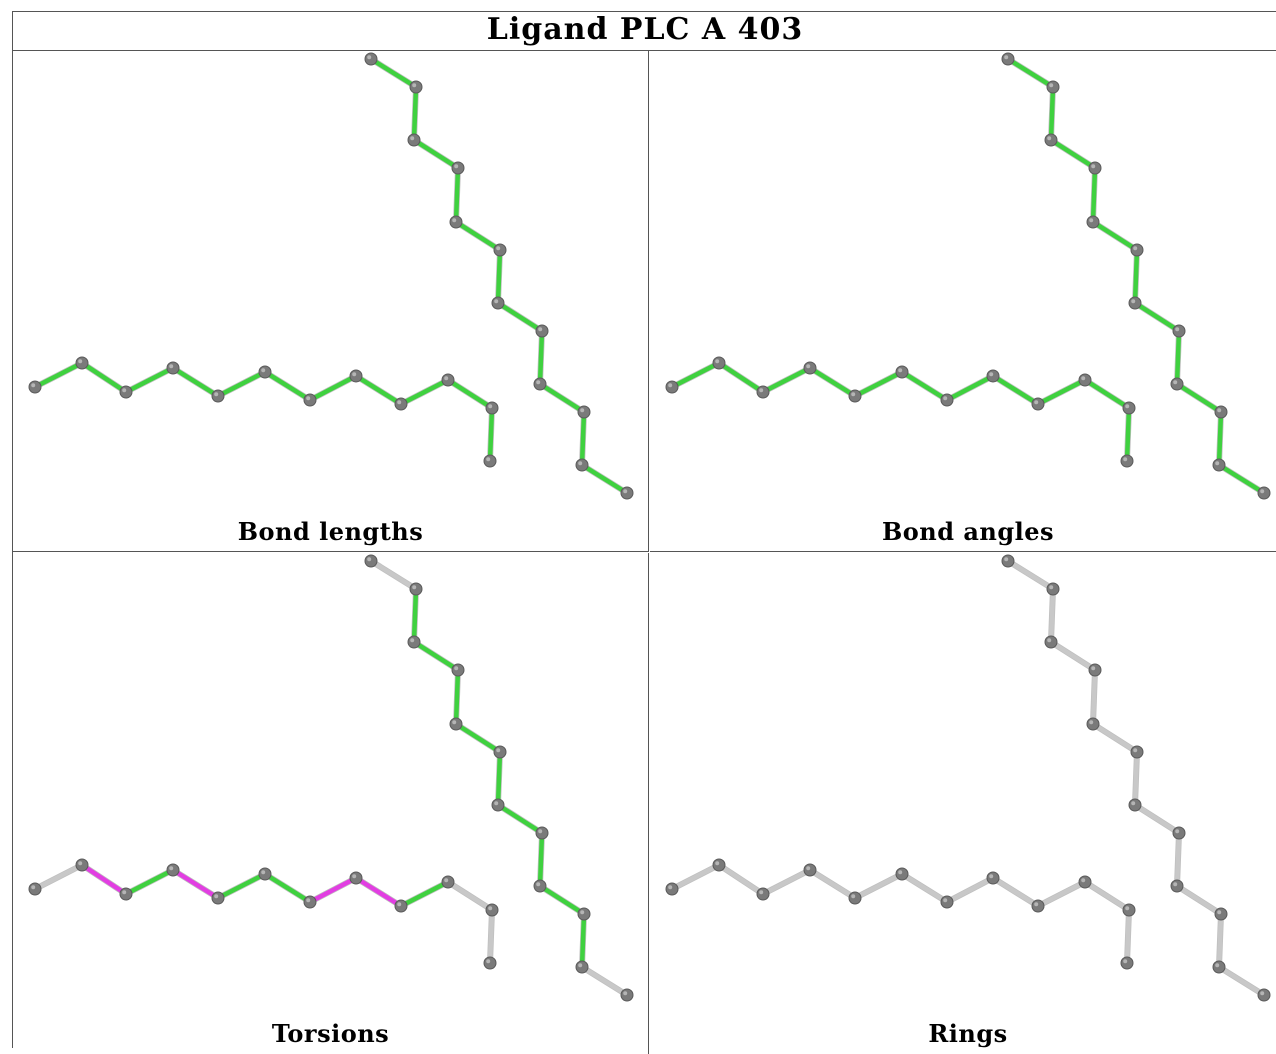 The height and width of the screenshot is (1054, 1276). I want to click on chain-a-bonds, so click(263, 914).